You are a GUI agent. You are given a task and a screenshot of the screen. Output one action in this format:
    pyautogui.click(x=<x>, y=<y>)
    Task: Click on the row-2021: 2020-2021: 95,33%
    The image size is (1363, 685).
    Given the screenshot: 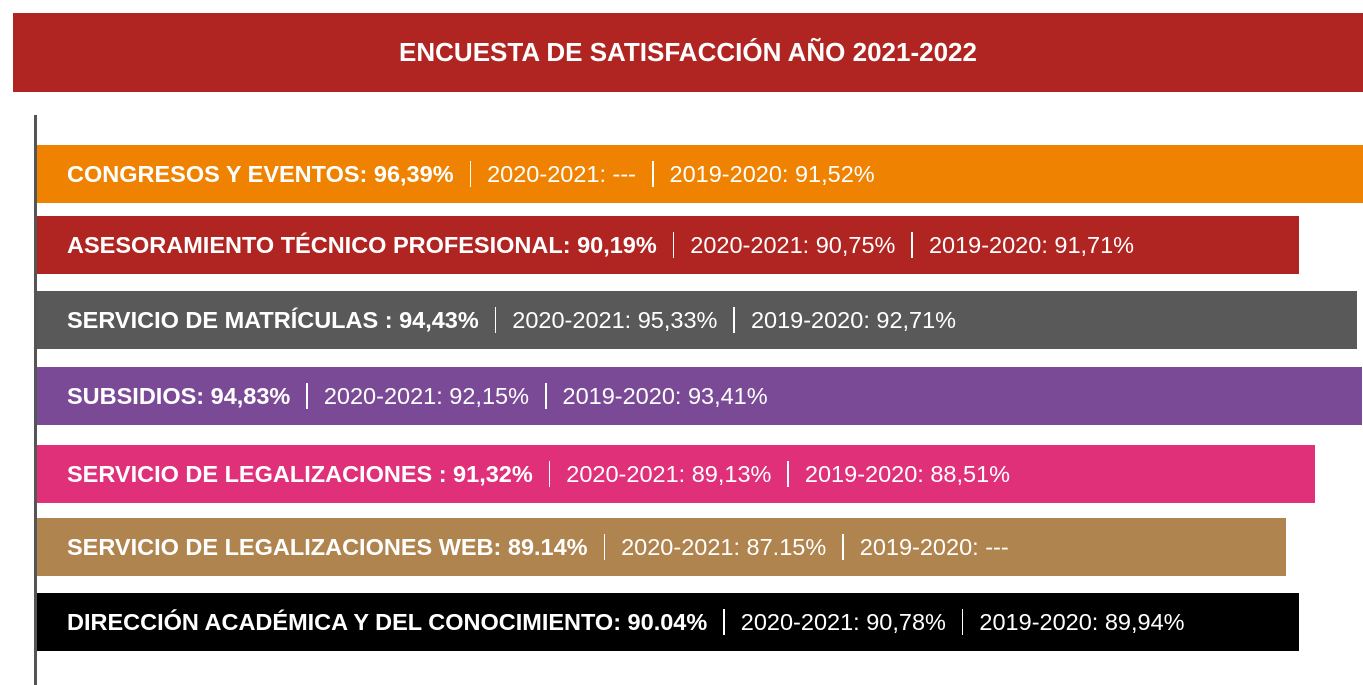 What is the action you would take?
    pyautogui.click(x=615, y=319)
    